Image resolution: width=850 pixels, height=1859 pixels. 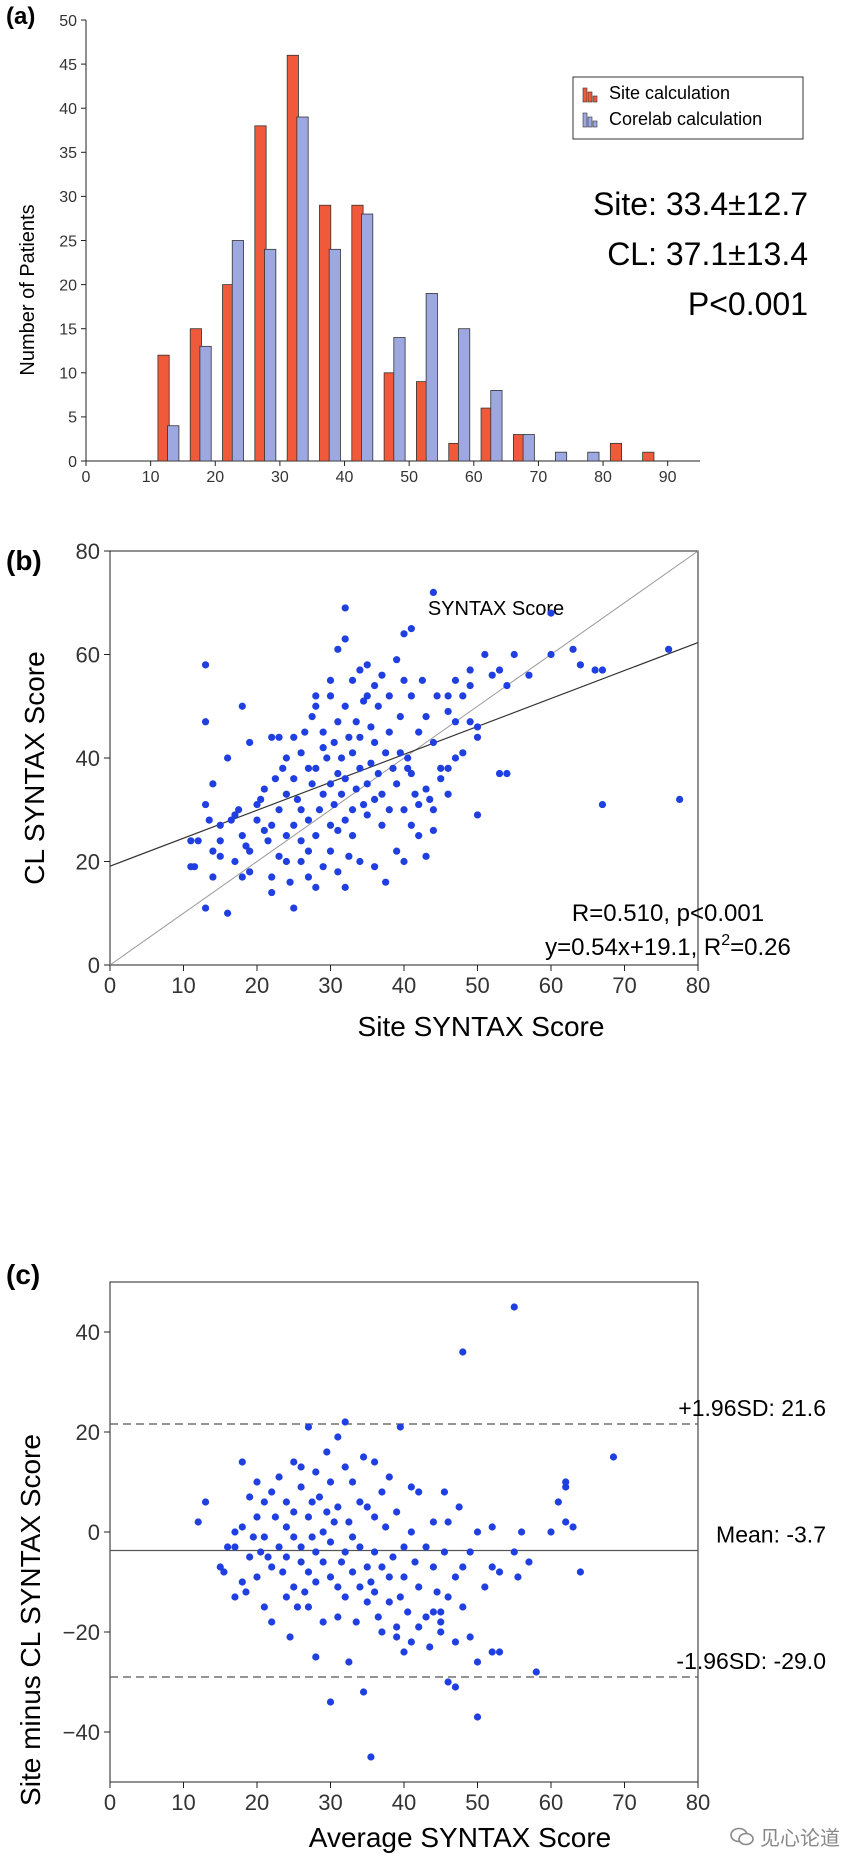 What do you see at coordinates (88, 654) in the screenshot?
I see `y-tick-label: 60` at bounding box center [88, 654].